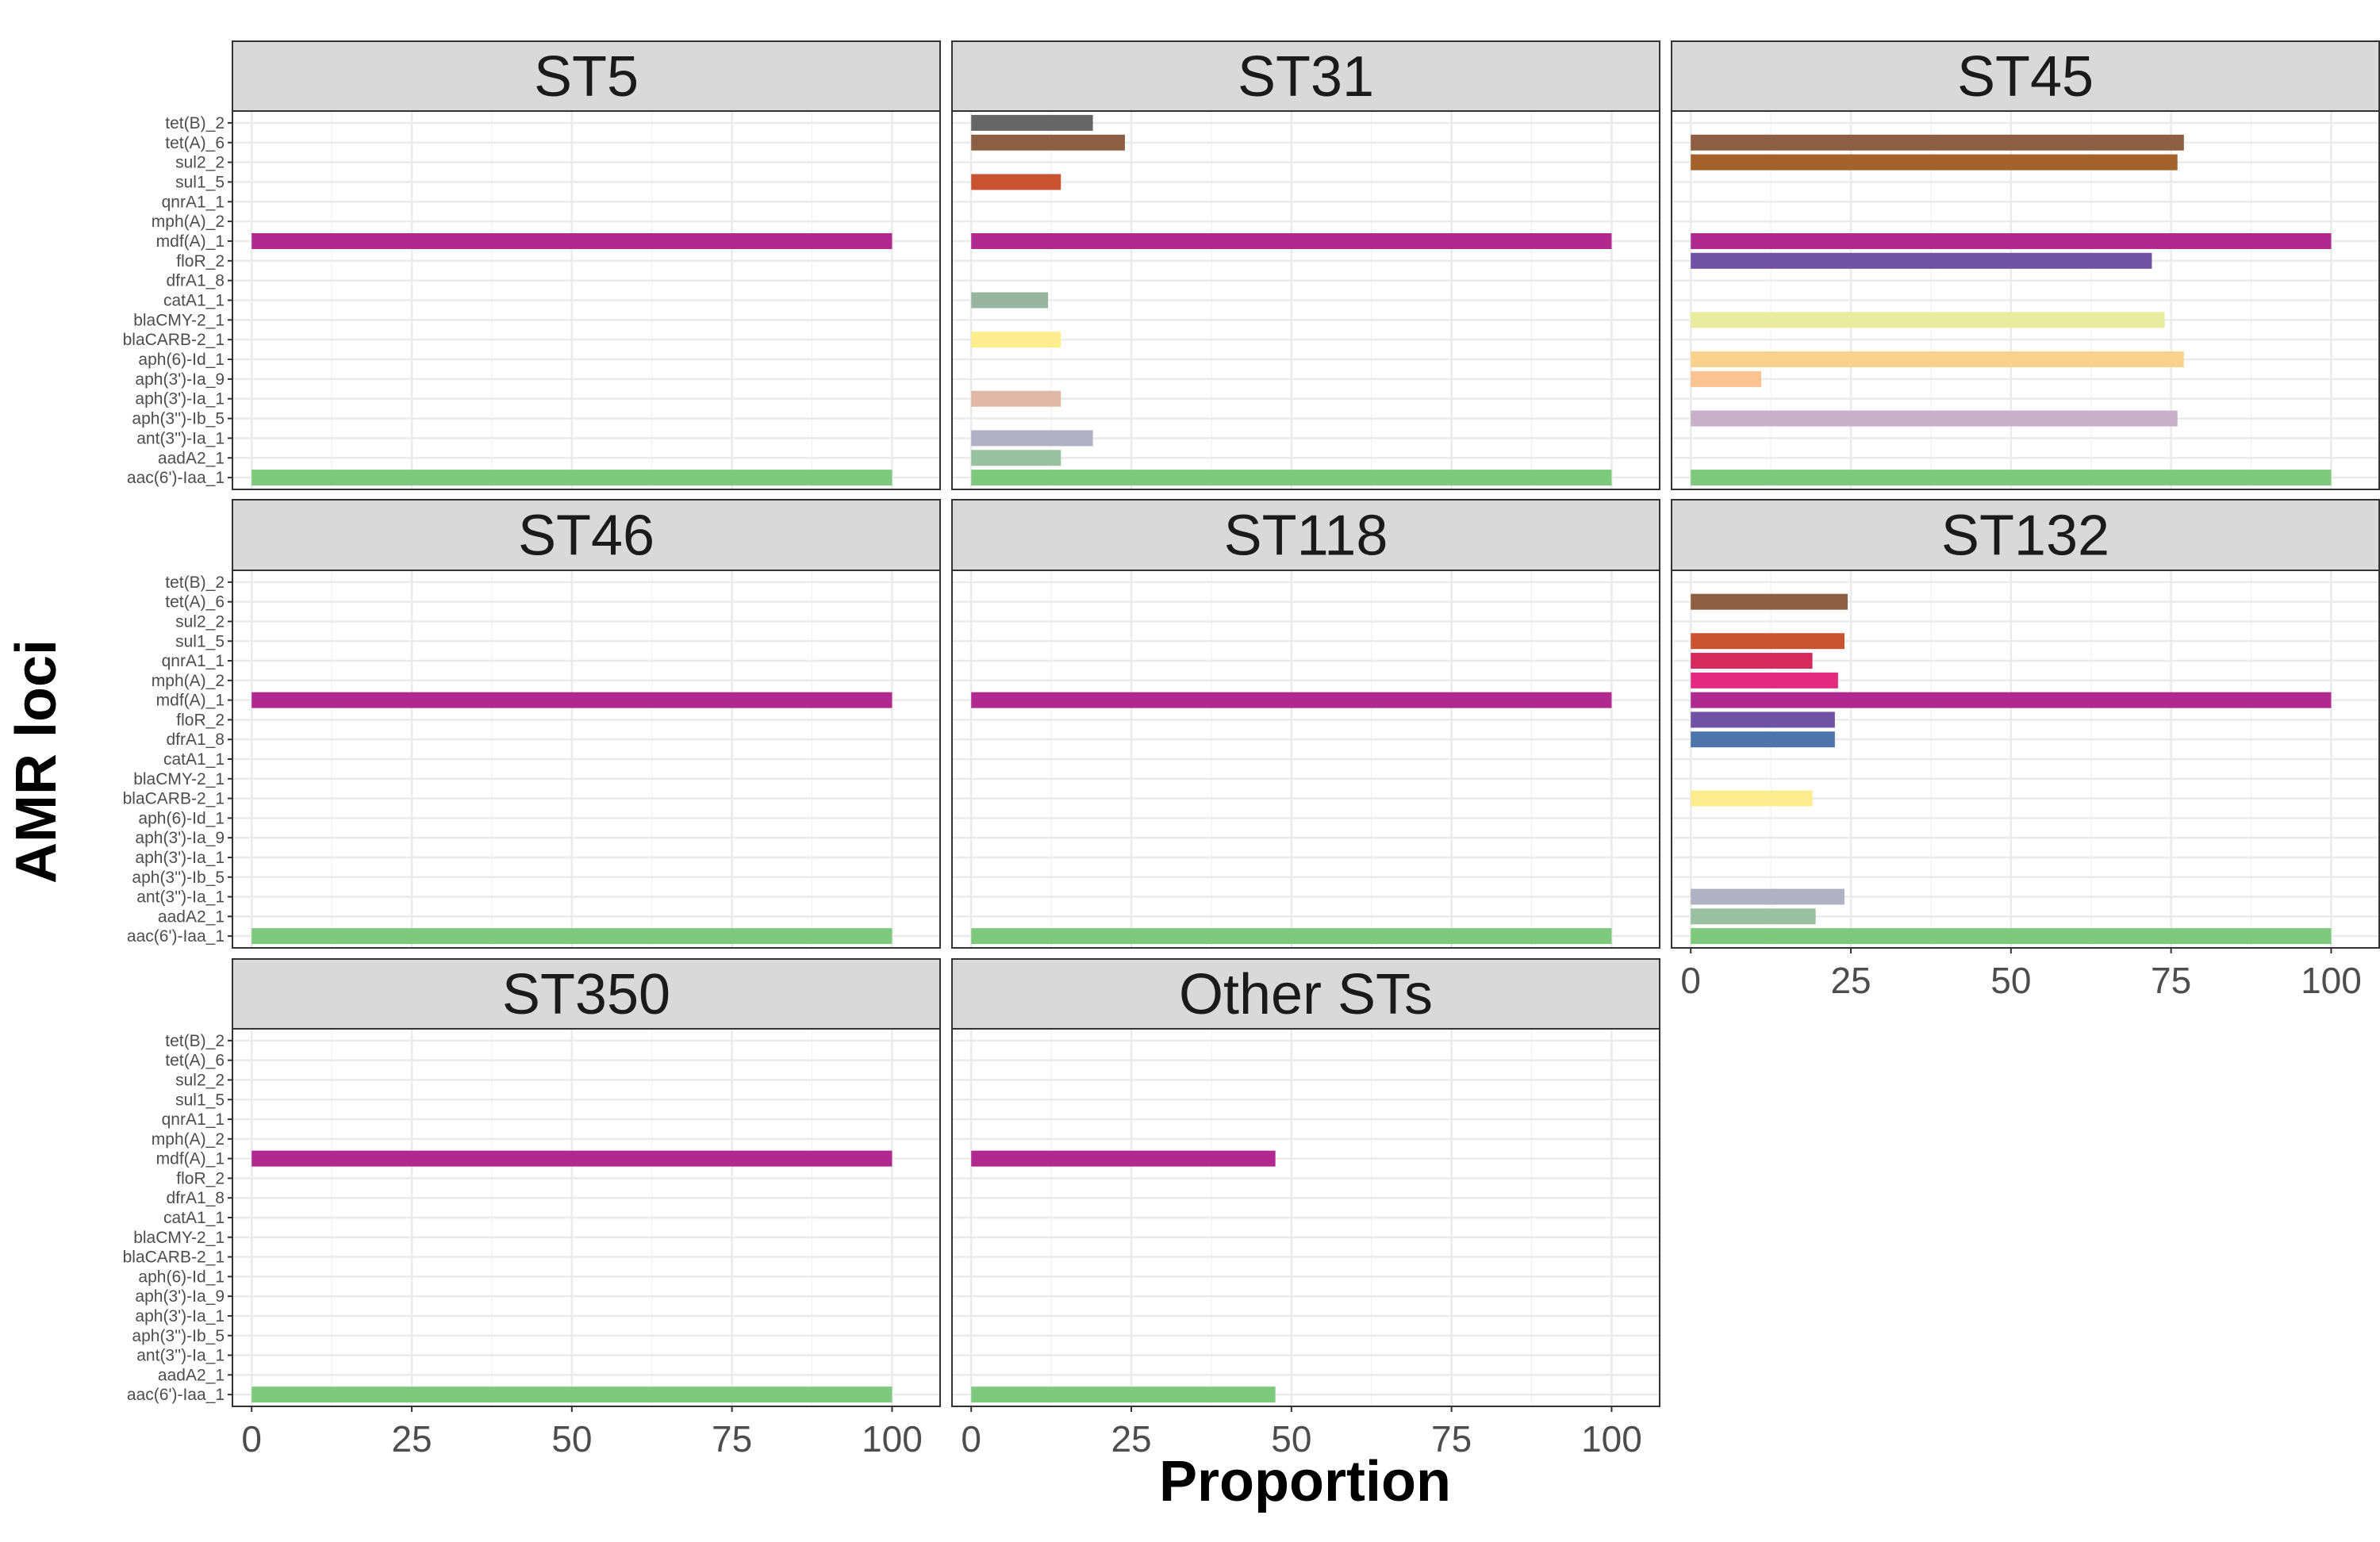  I want to click on facet-strip-label: ST350, so click(586, 994).